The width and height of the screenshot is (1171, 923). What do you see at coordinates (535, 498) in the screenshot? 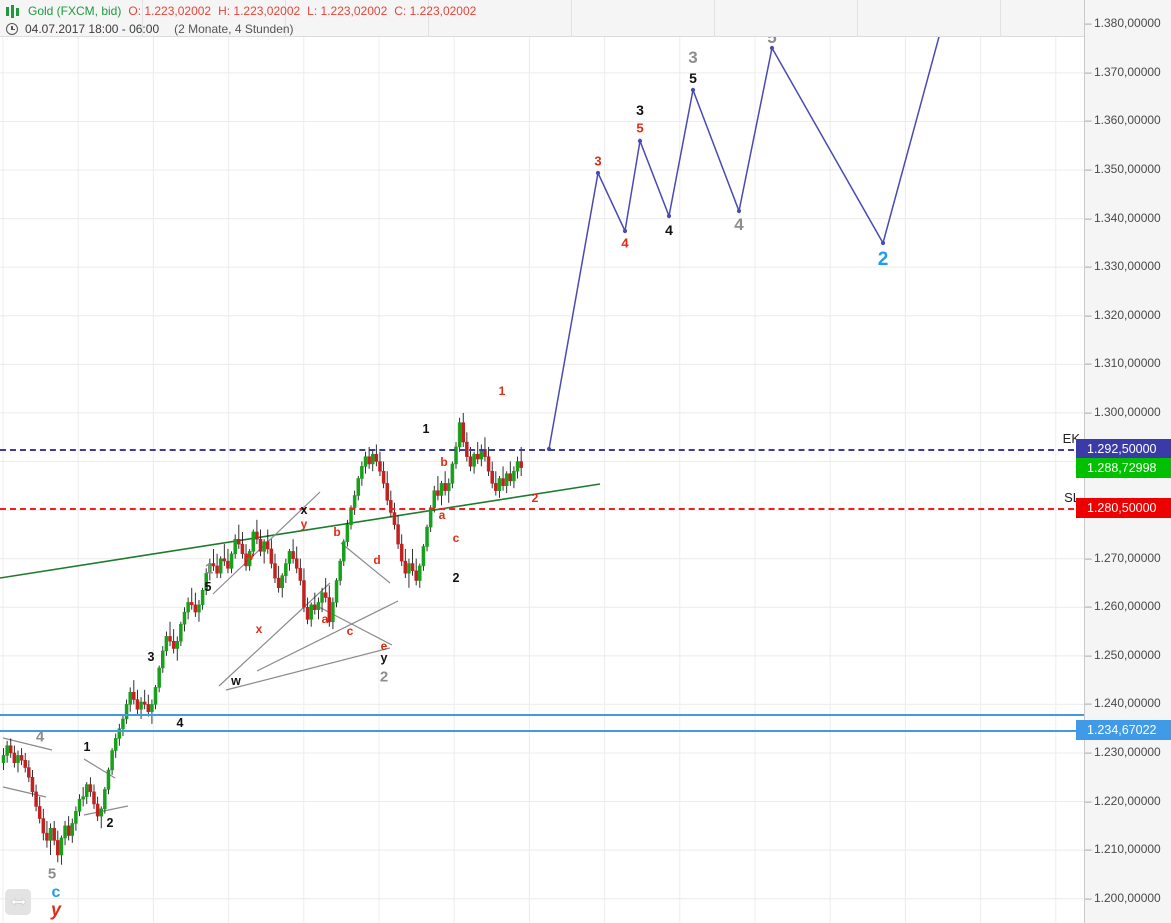
I see `wave-label-2-17: 2` at bounding box center [535, 498].